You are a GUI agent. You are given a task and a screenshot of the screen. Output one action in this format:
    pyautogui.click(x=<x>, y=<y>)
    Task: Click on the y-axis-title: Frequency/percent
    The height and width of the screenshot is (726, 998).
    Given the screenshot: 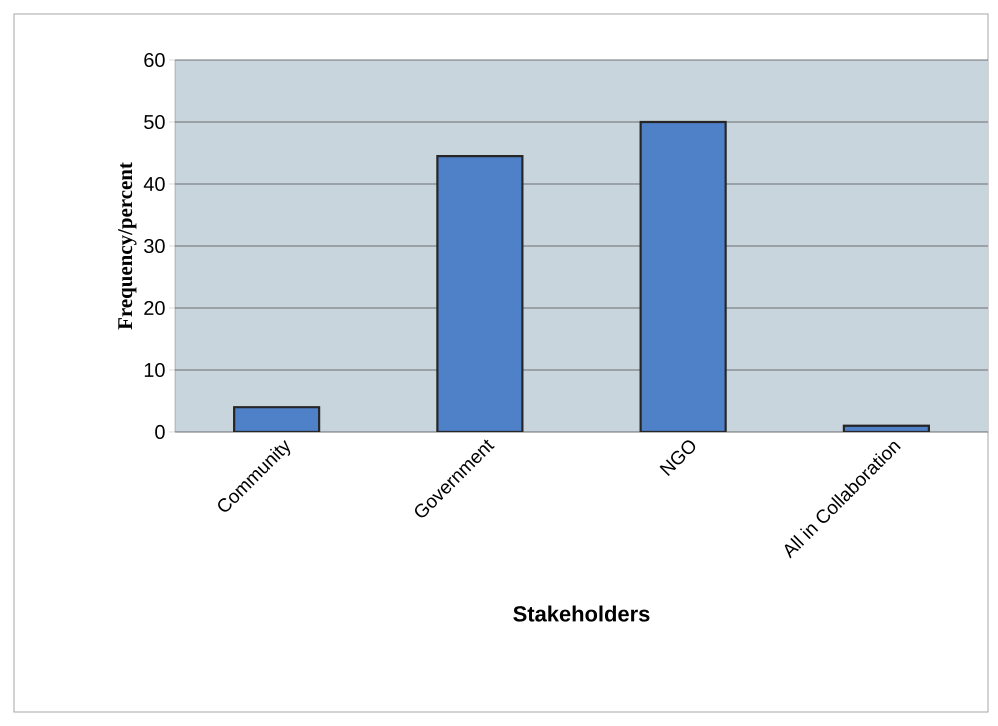 What is the action you would take?
    pyautogui.click(x=127, y=246)
    